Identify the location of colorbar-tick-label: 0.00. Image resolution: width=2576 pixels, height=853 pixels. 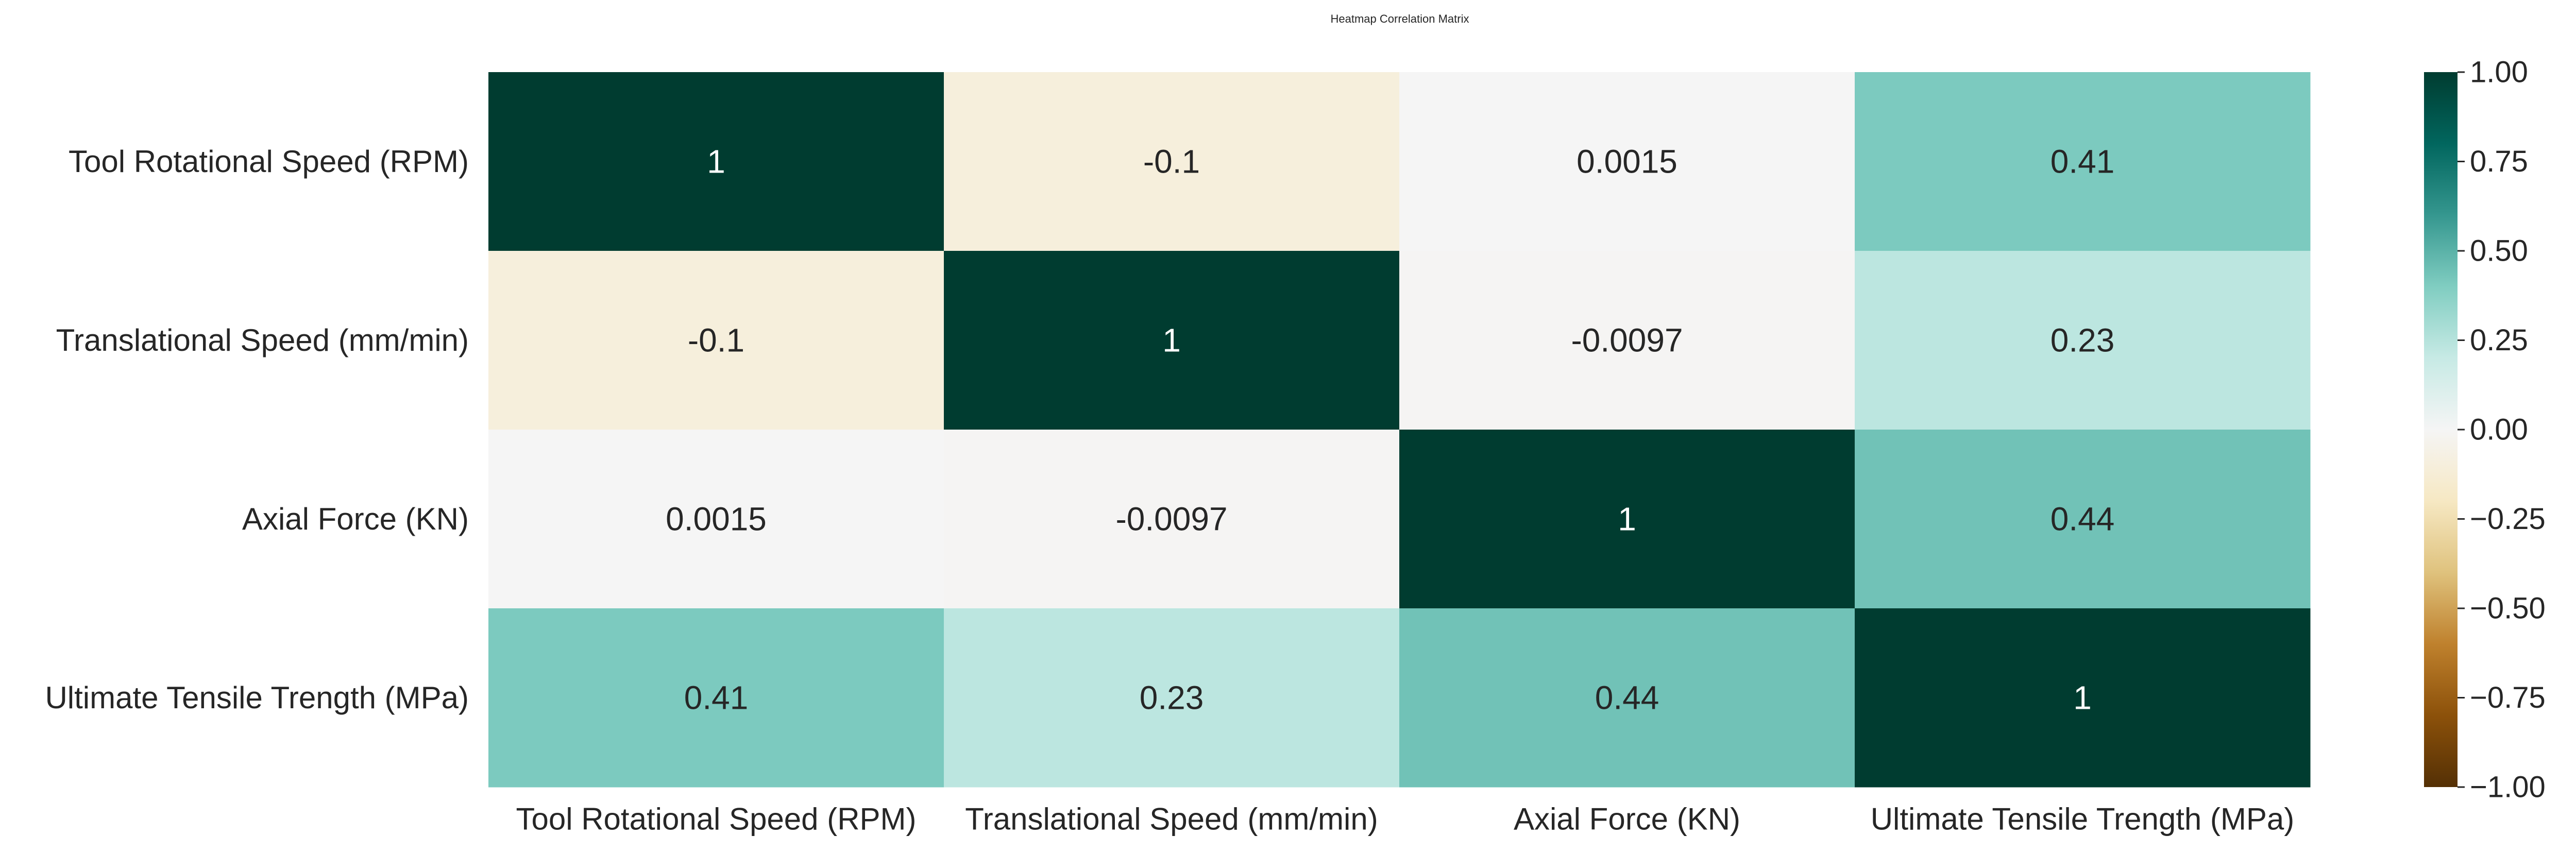
(2499, 430).